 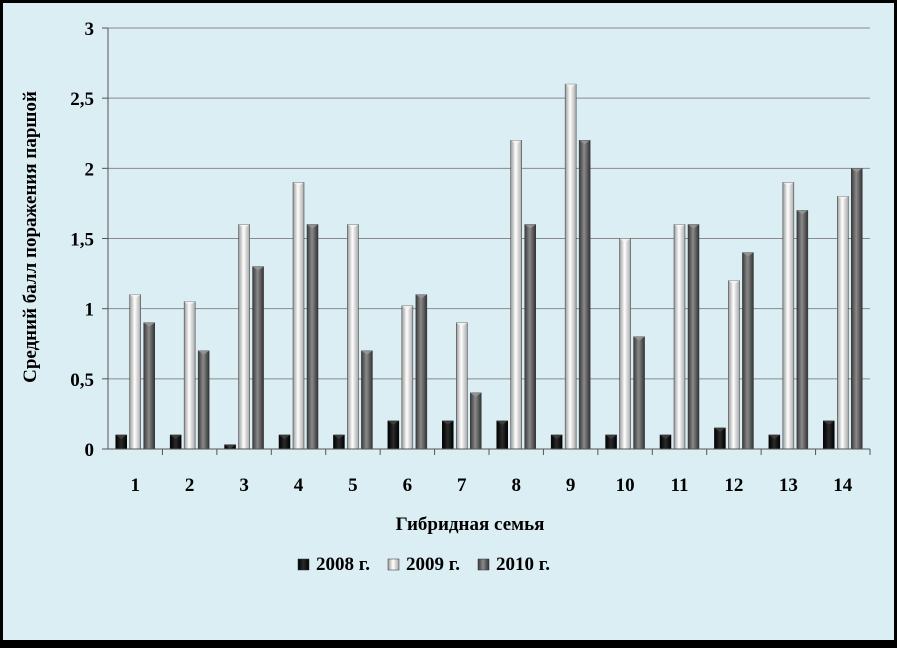 I want to click on x-tick-label: 2, so click(x=190, y=485).